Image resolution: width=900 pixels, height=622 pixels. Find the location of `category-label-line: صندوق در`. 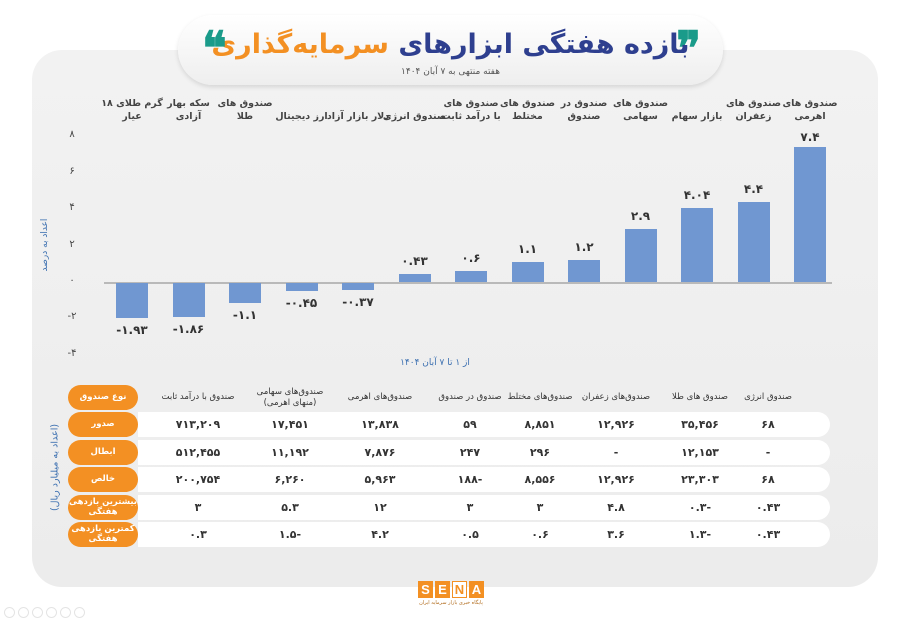

category-label-line: صندوق در is located at coordinates (584, 103).